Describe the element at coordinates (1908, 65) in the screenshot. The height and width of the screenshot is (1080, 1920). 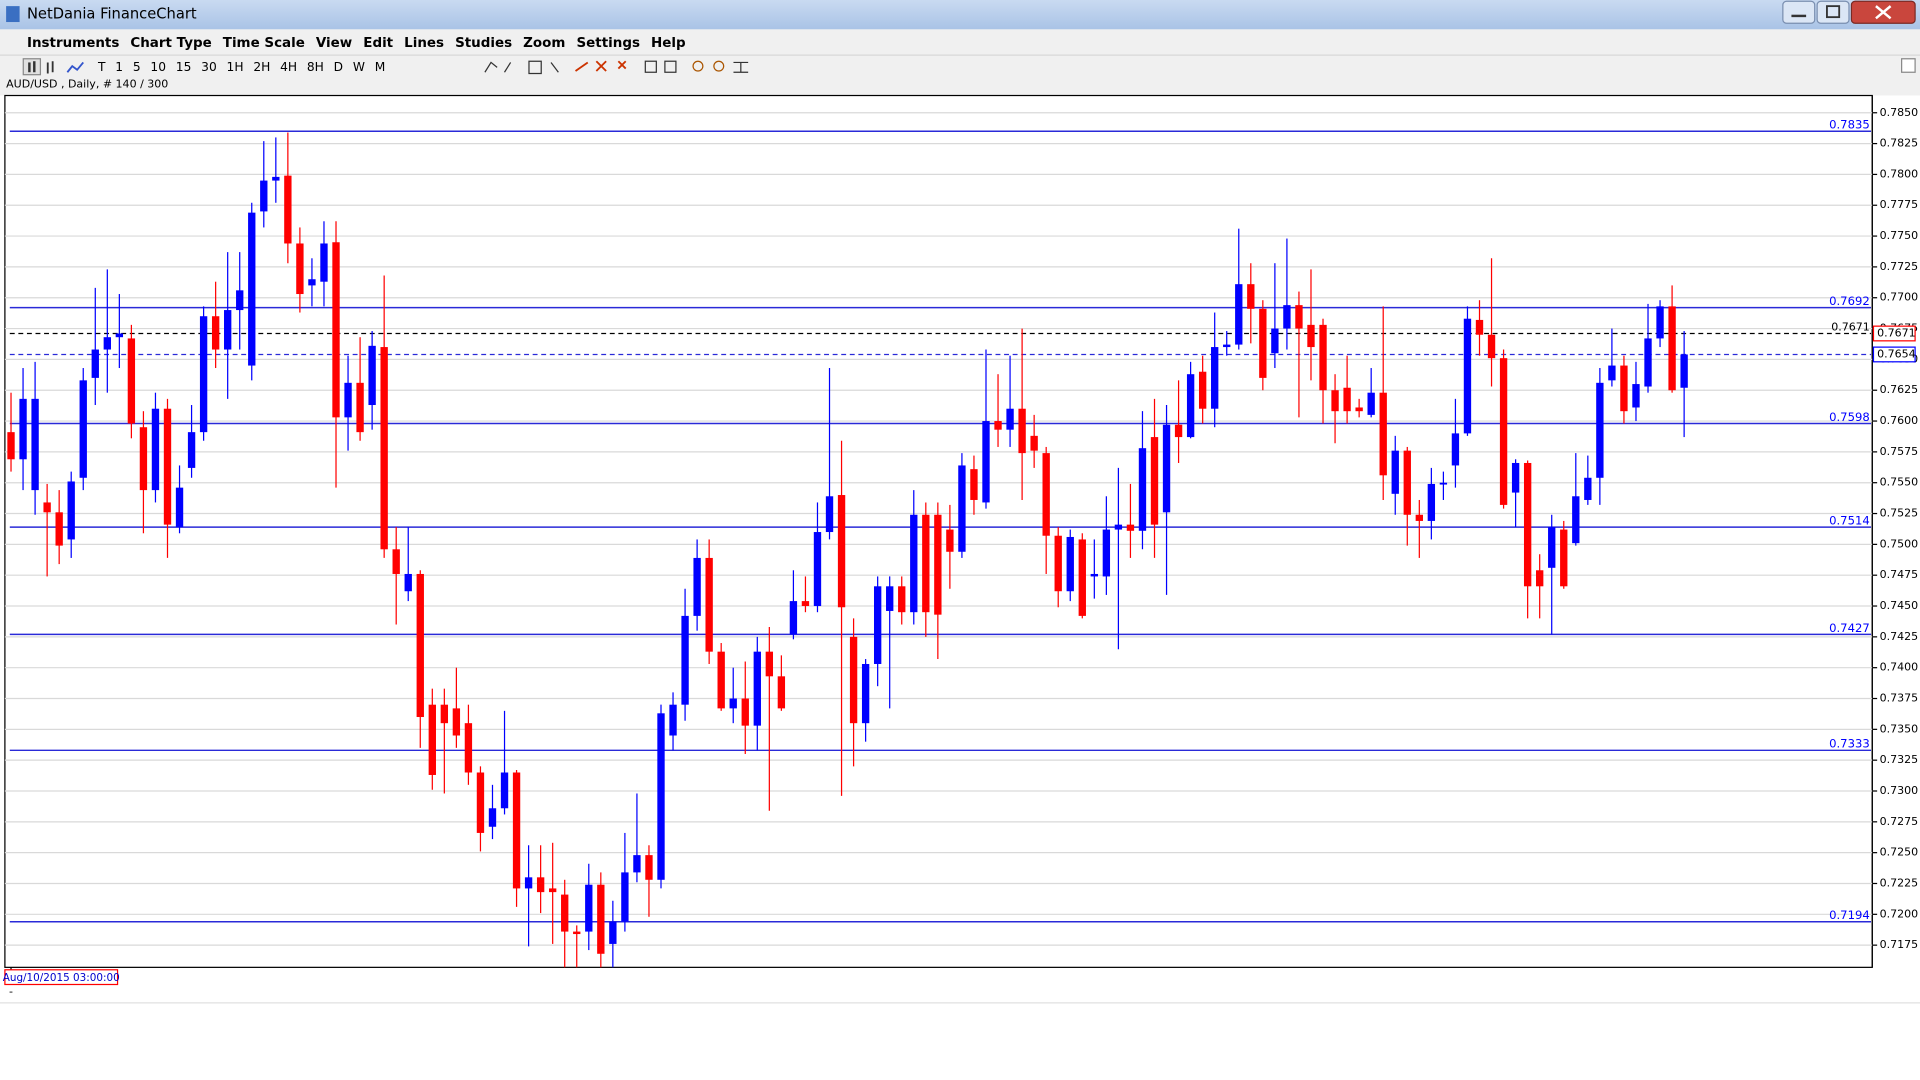
I see `panel-toggle` at that location.